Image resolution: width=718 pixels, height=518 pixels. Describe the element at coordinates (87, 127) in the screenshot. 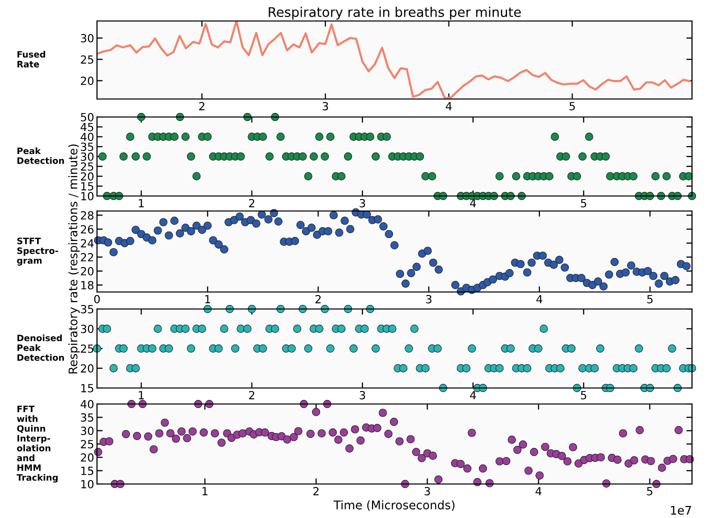

I see `y-tick-label: 45` at that location.